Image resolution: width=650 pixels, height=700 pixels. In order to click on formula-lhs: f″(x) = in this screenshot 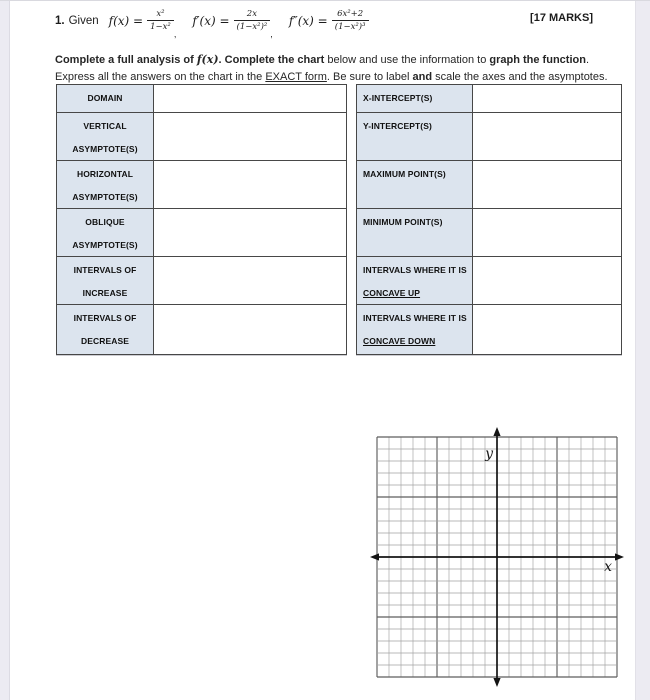, I will do `click(308, 21)`.